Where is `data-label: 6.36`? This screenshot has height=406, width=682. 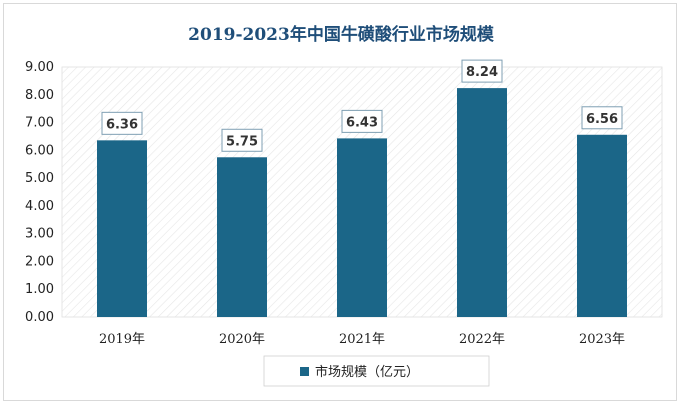
data-label: 6.36 is located at coordinates (122, 124).